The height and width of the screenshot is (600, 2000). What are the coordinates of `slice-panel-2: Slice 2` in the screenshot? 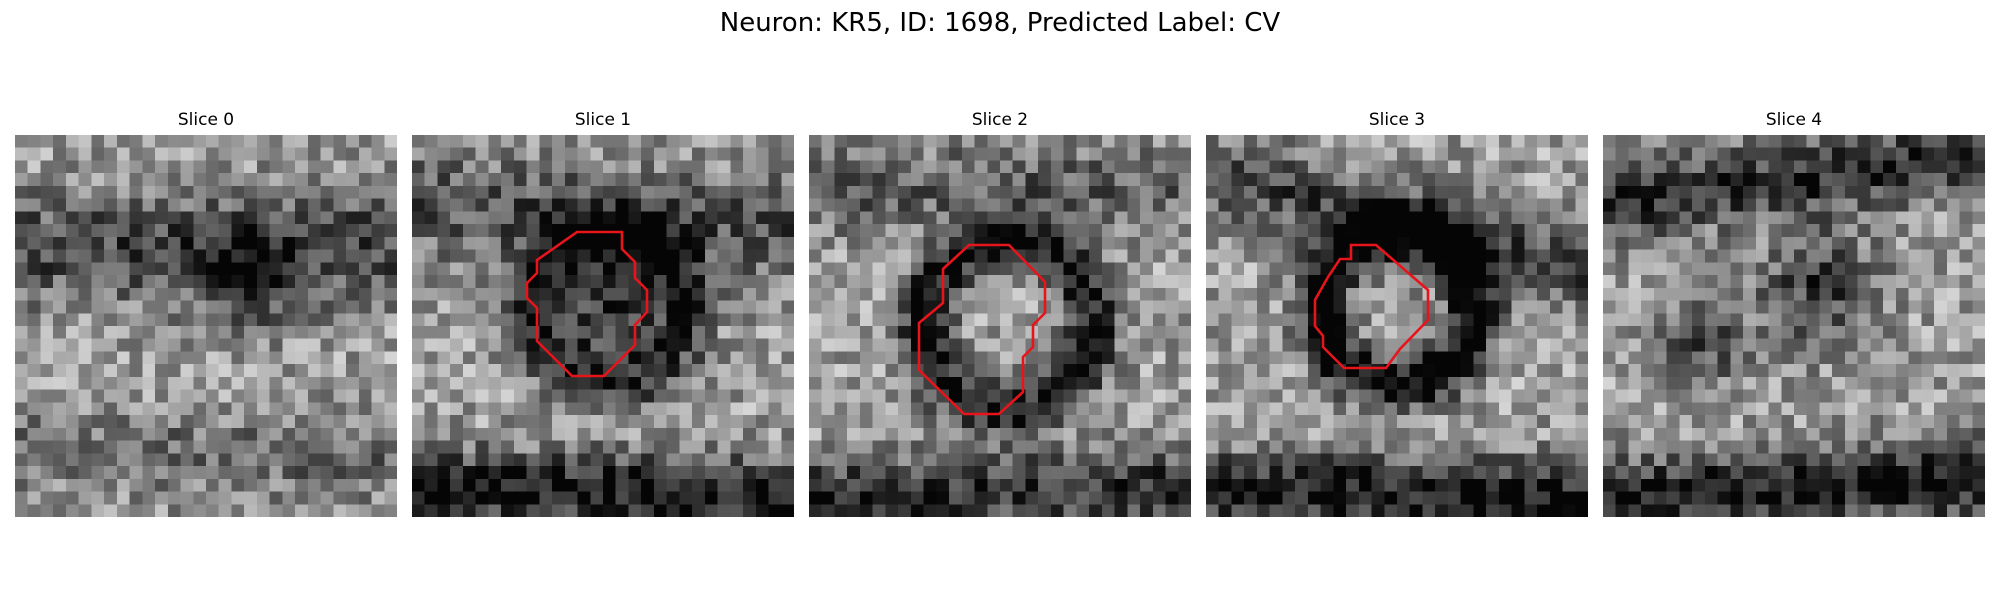 It's located at (1000, 312).